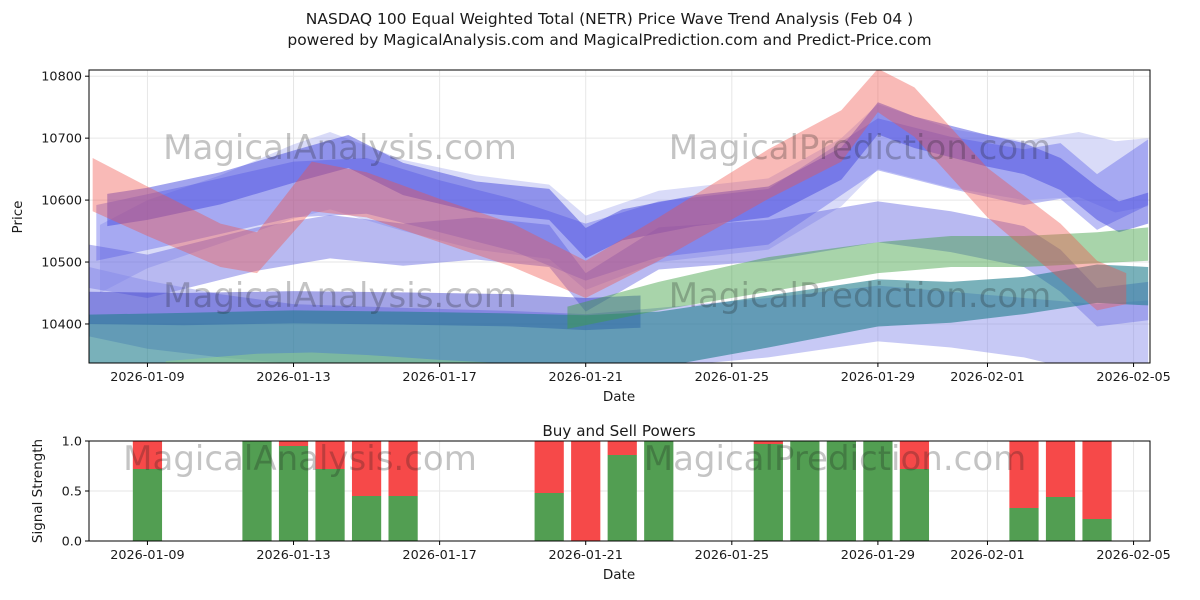 This screenshot has height=600, width=1200. I want to click on date-axis-label-bottom: Date, so click(619, 575).